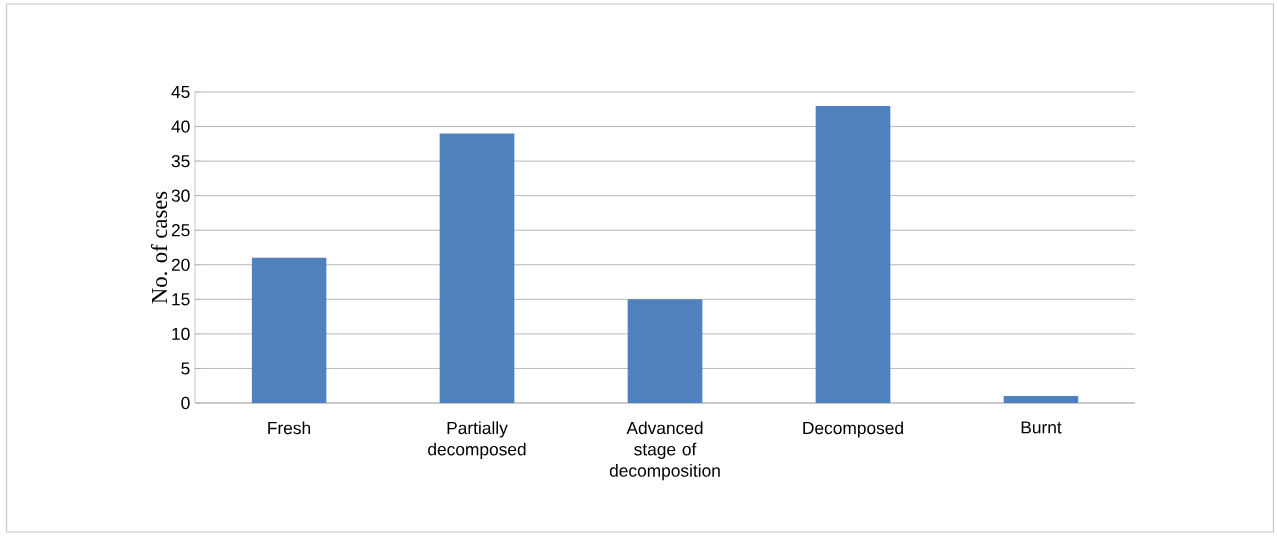  I want to click on y-tick-label: 10, so click(181, 334).